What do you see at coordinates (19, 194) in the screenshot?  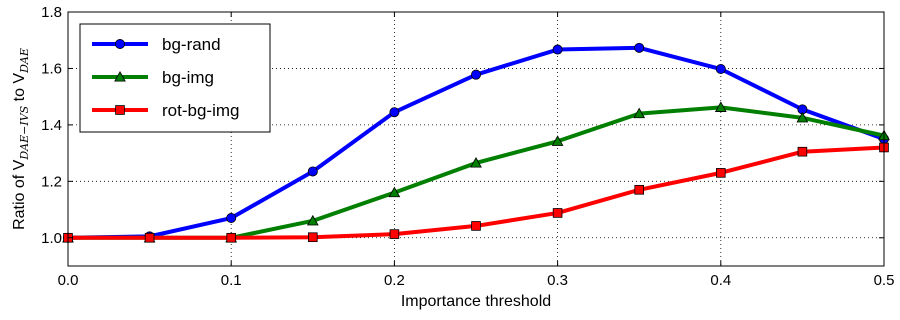 I see `y-axis-label-prefix: Ratio of V` at bounding box center [19, 194].